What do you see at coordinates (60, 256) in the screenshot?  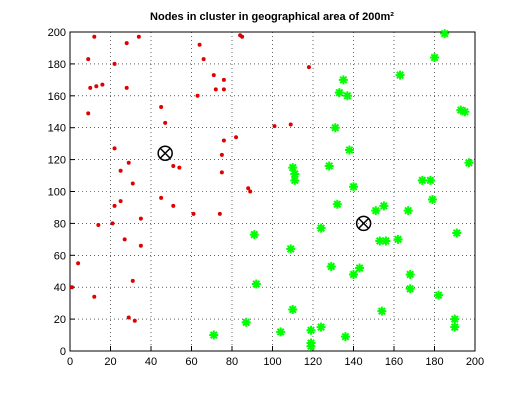 I see `y-tick-label: 60` at bounding box center [60, 256].